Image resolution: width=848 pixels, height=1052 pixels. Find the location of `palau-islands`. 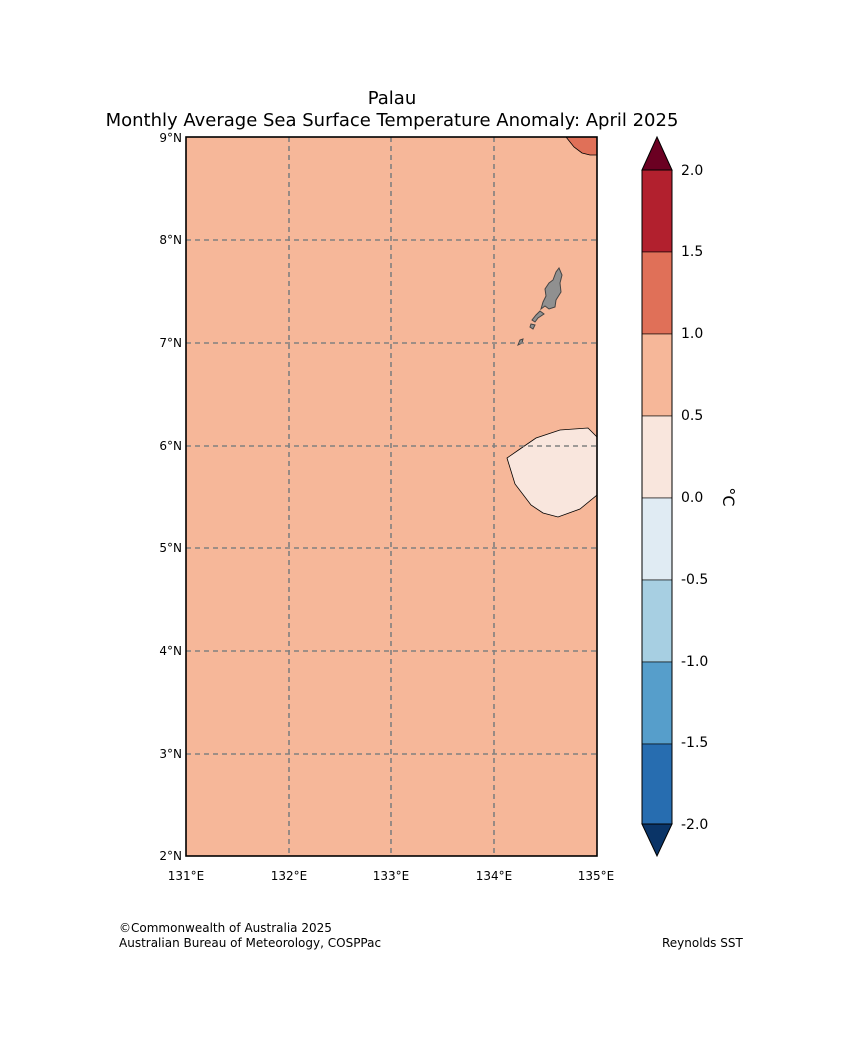

palau-islands is located at coordinates (540, 307).